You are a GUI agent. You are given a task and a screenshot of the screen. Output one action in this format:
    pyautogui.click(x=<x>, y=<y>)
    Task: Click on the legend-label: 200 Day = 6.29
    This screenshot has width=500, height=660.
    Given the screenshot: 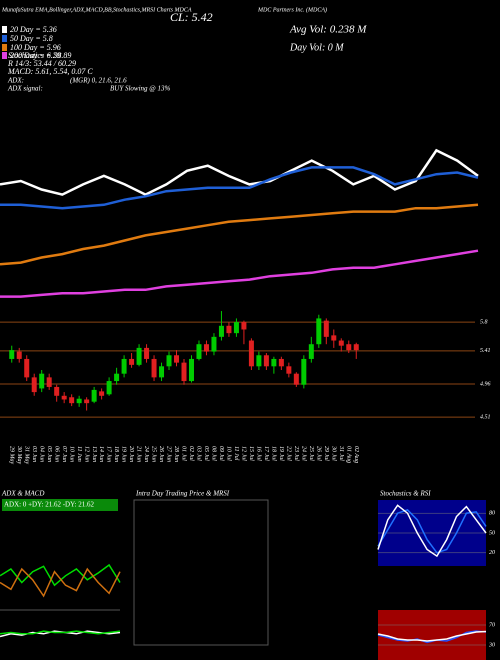 What is the action you would take?
    pyautogui.click(x=35, y=55)
    